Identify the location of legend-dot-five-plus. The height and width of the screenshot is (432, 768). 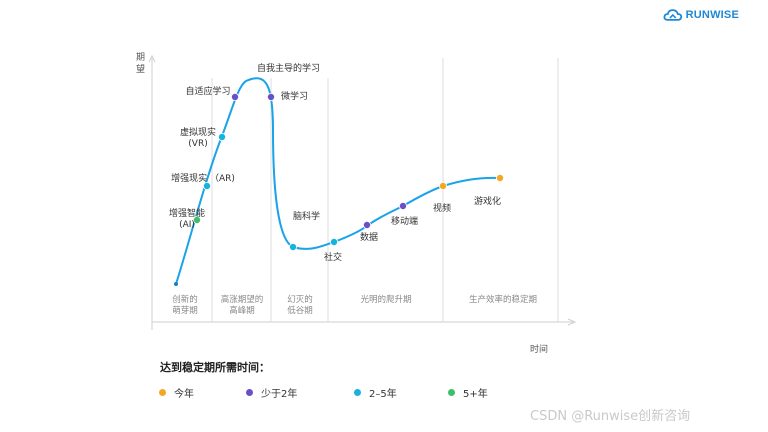
(451, 392).